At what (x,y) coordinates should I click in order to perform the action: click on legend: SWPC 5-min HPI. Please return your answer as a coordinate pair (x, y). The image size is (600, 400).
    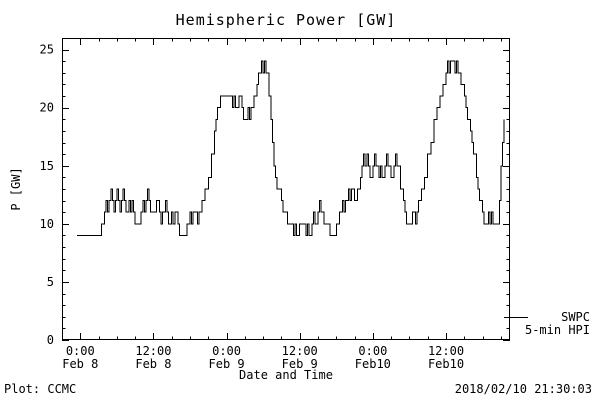
    Looking at the image, I should click on (554, 324).